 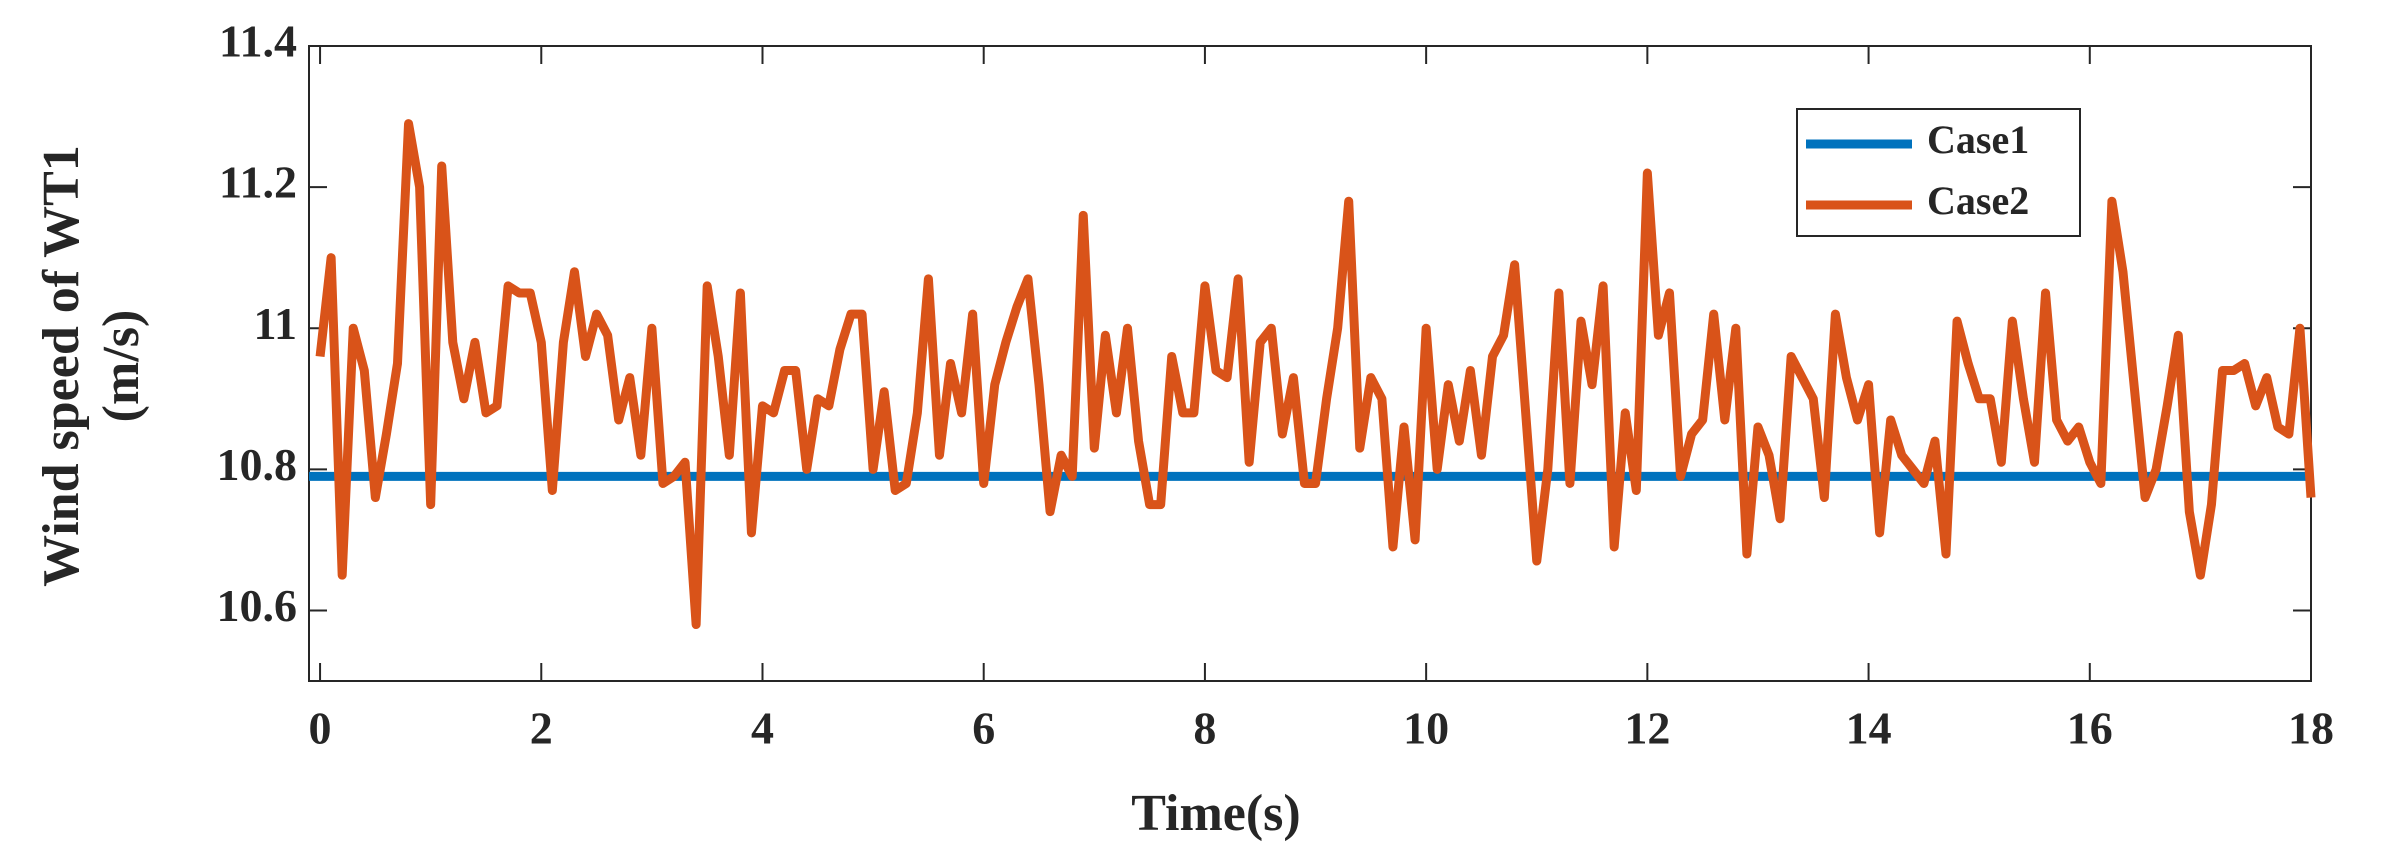 What do you see at coordinates (1426, 728) in the screenshot?
I see `x-tick-label: 10` at bounding box center [1426, 728].